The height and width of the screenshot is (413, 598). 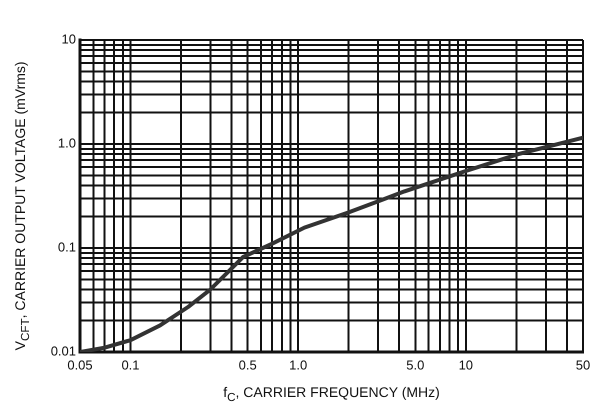 I want to click on x-tick-label: 1.0, so click(x=298, y=364).